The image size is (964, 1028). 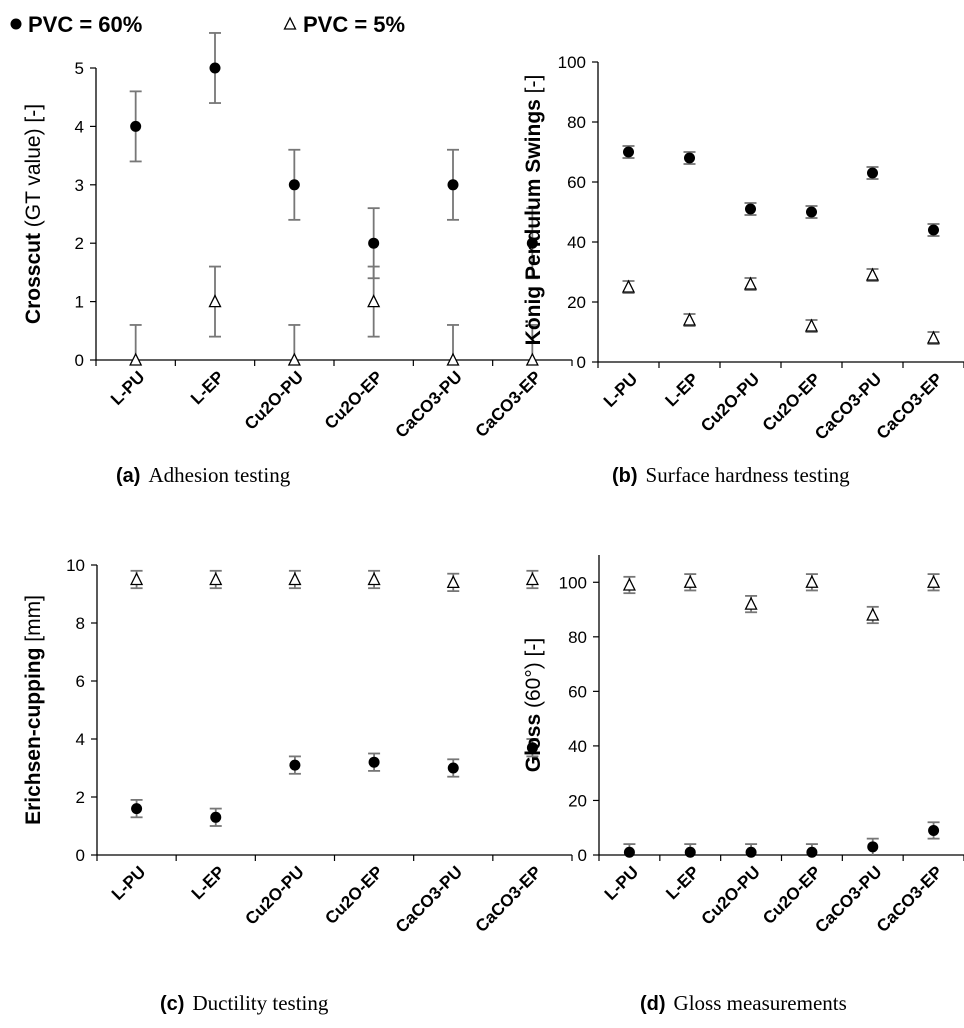 I want to click on y-tick-label: 2, so click(x=80, y=797).